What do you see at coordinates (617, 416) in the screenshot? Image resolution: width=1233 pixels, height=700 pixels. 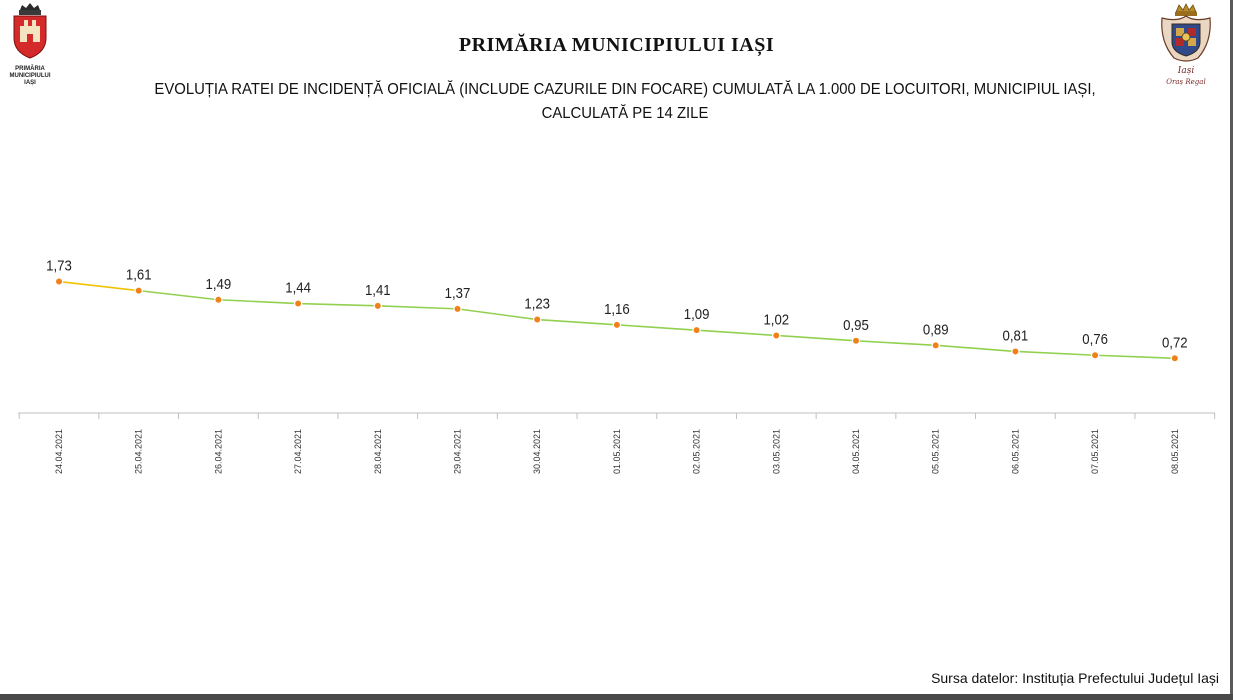 I see `x-axis-ticks` at bounding box center [617, 416].